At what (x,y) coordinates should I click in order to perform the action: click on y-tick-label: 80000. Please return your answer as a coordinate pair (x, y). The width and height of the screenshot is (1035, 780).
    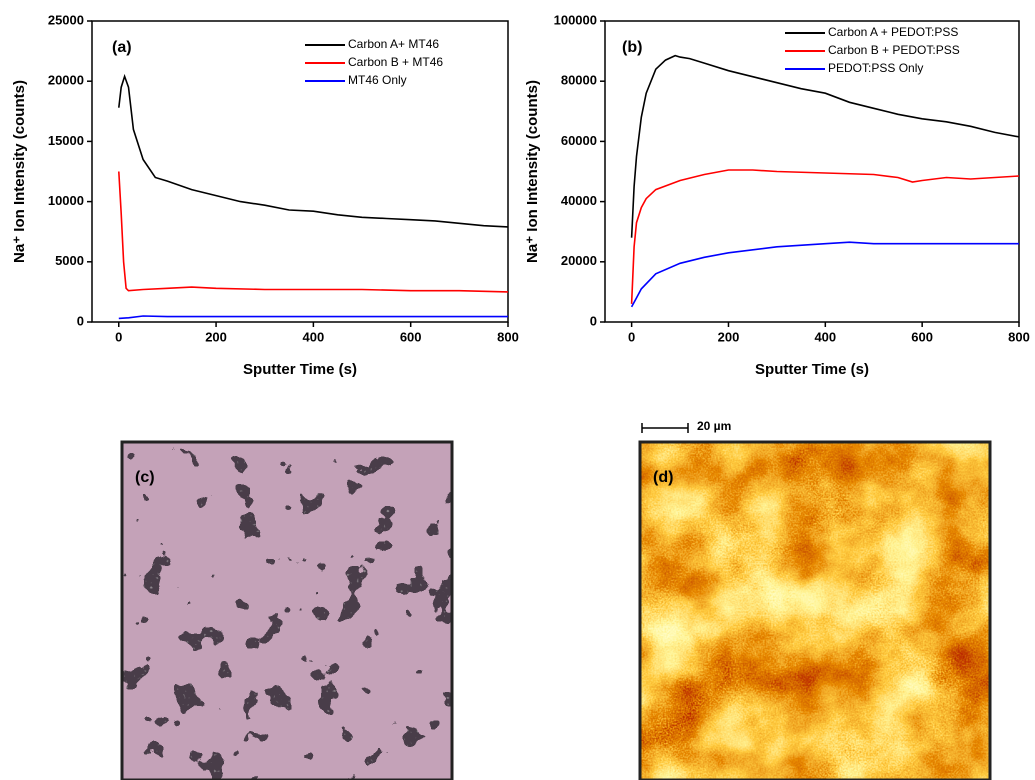
    Looking at the image, I should click on (579, 80).